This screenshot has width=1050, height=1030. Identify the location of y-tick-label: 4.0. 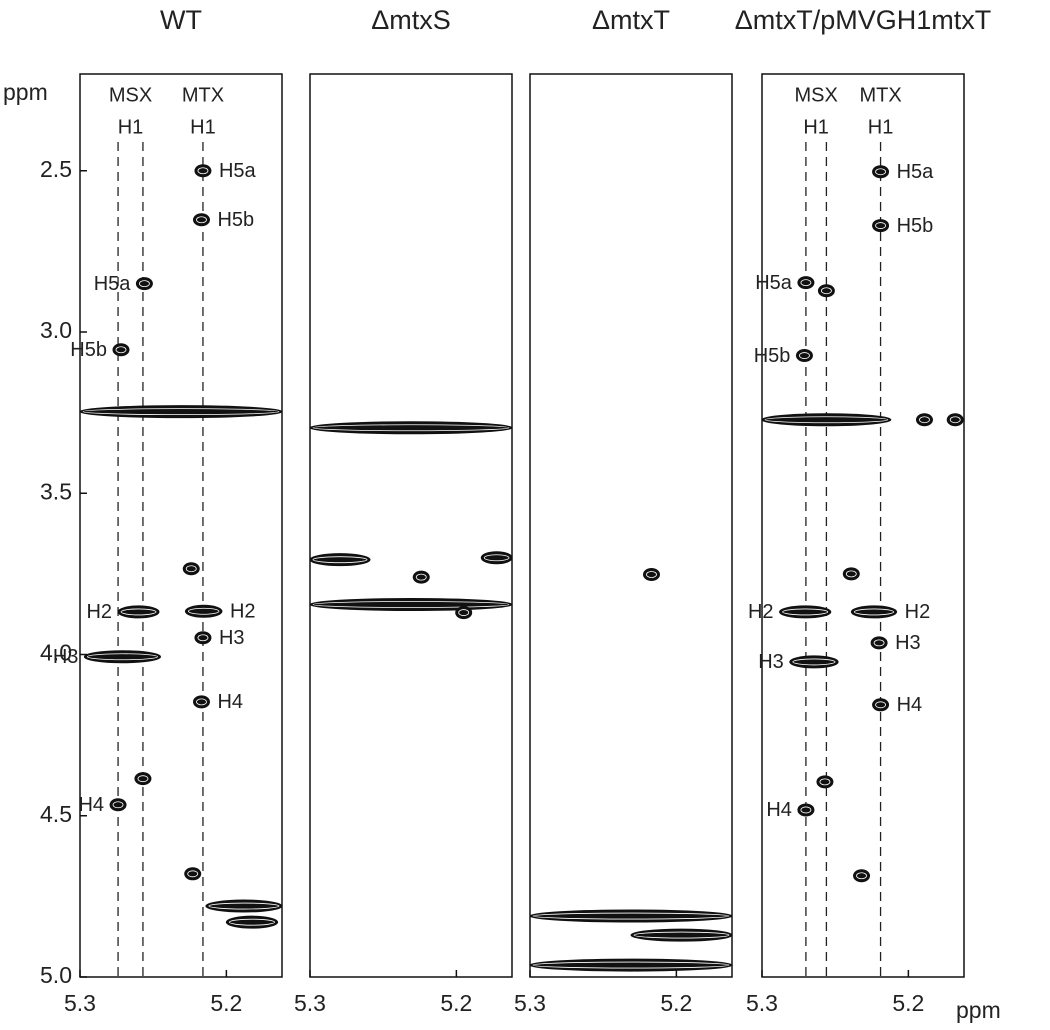
(56, 653).